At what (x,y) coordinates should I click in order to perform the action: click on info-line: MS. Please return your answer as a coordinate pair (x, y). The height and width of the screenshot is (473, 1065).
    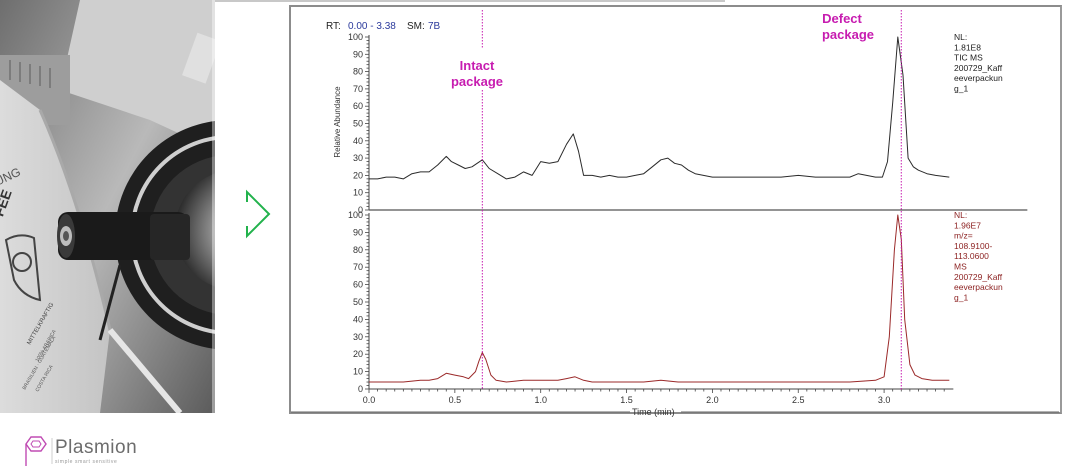
    Looking at the image, I should click on (960, 267).